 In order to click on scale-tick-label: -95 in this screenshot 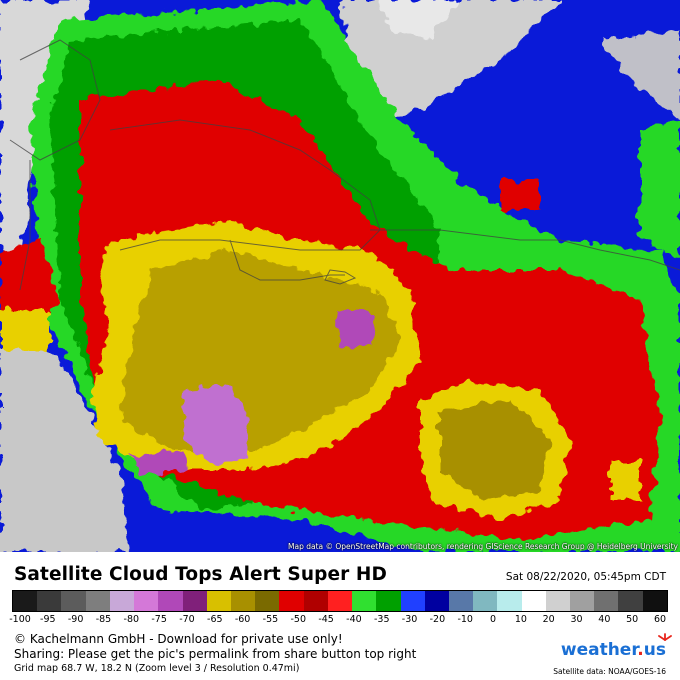, I will do `click(48, 619)`.